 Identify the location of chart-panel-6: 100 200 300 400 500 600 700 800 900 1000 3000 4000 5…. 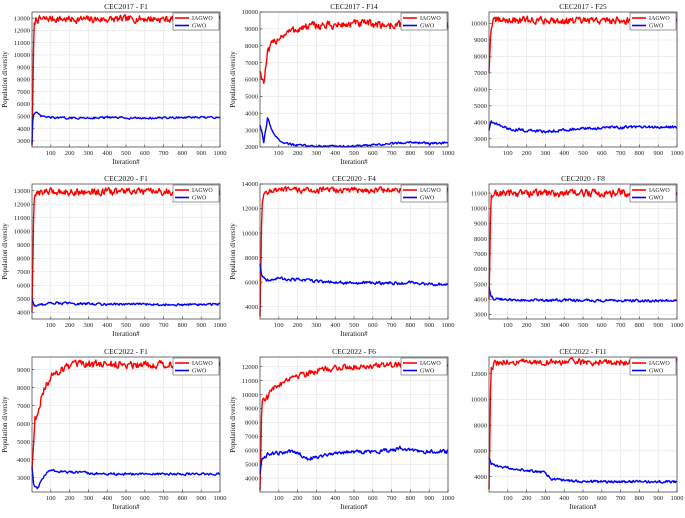
(577, 251).